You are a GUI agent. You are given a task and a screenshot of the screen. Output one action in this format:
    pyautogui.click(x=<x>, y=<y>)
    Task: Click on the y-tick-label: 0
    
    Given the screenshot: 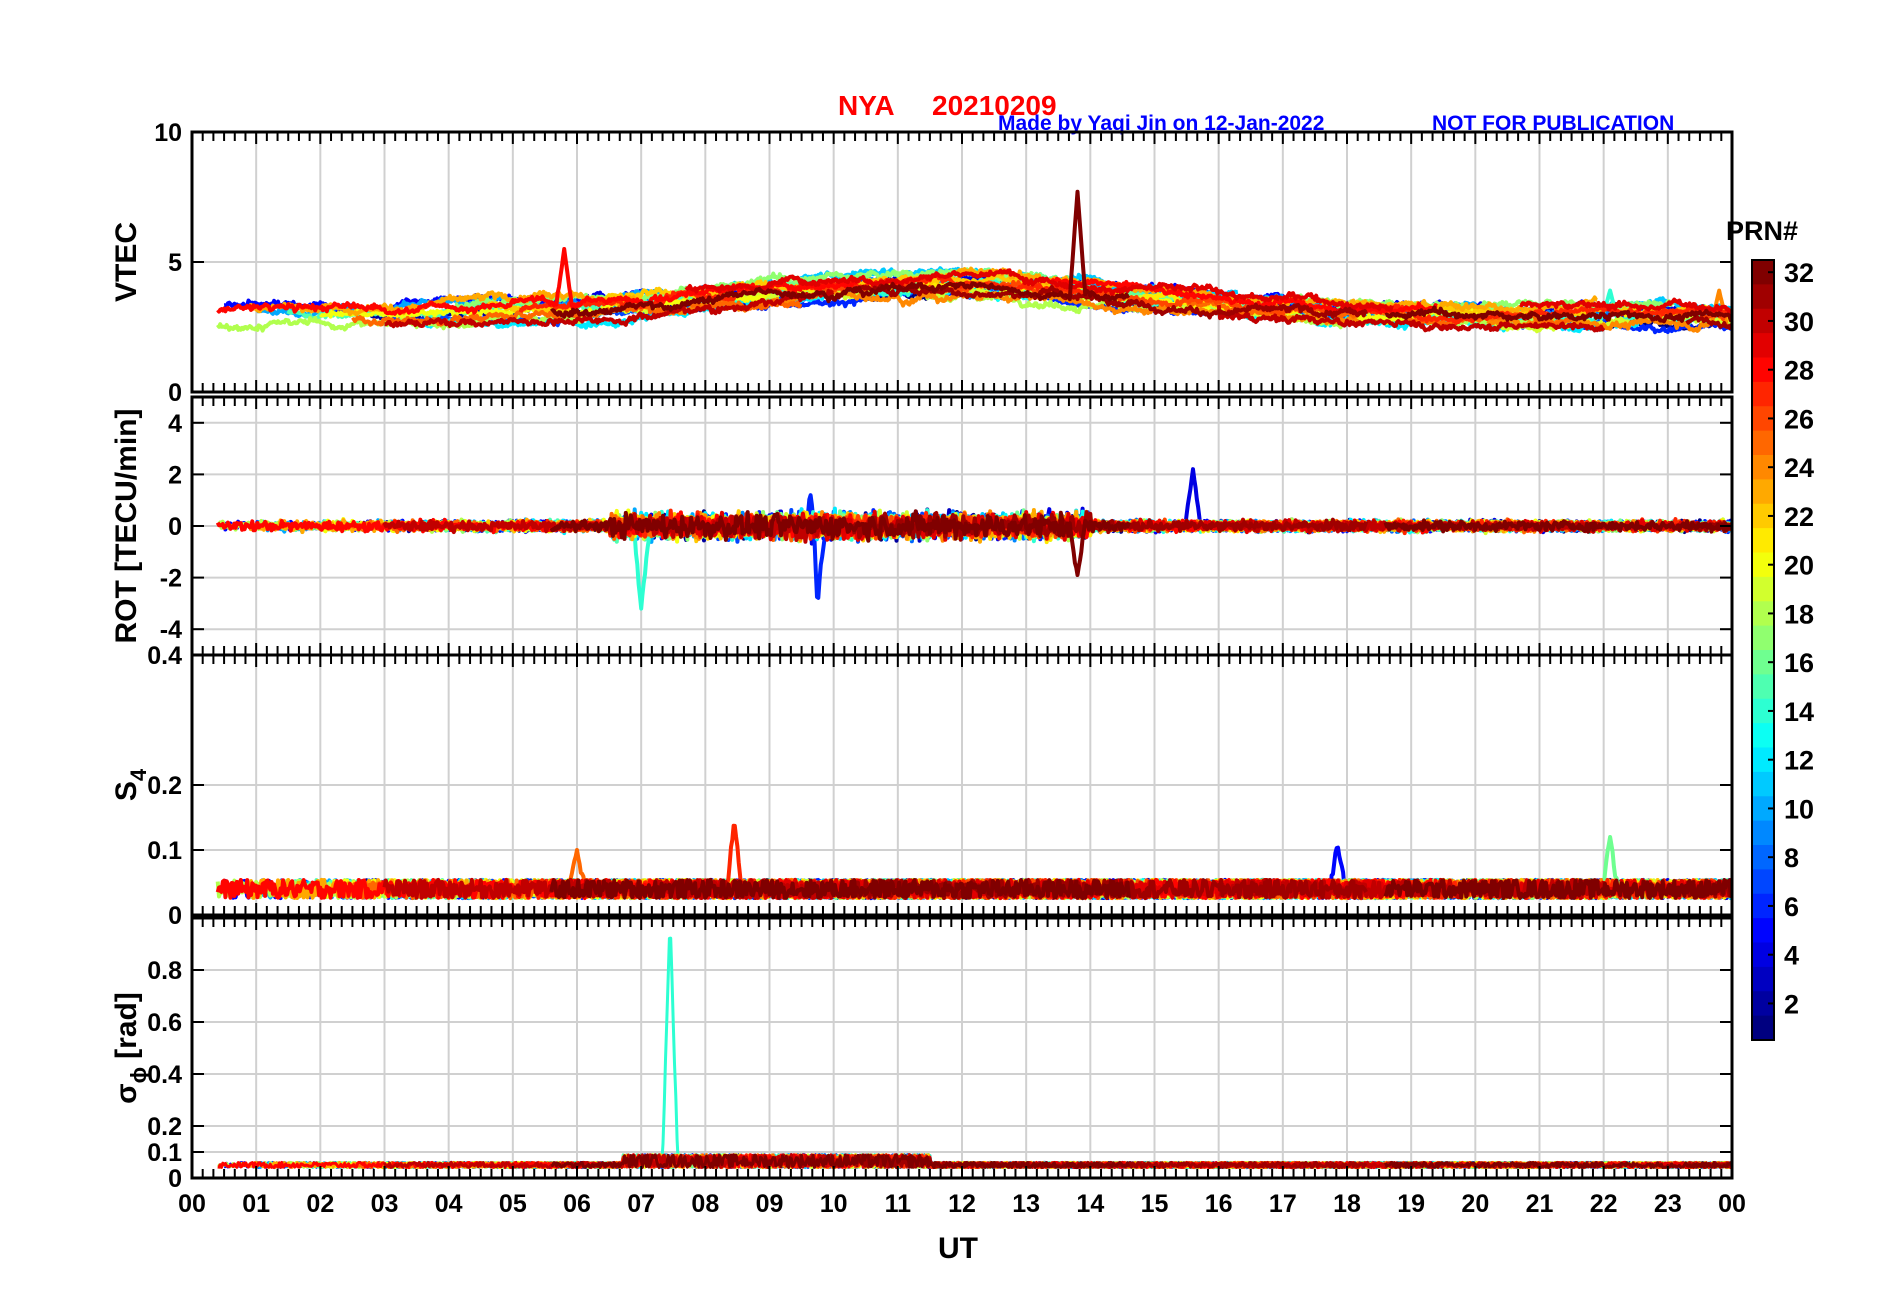 What is the action you would take?
    pyautogui.click(x=175, y=393)
    